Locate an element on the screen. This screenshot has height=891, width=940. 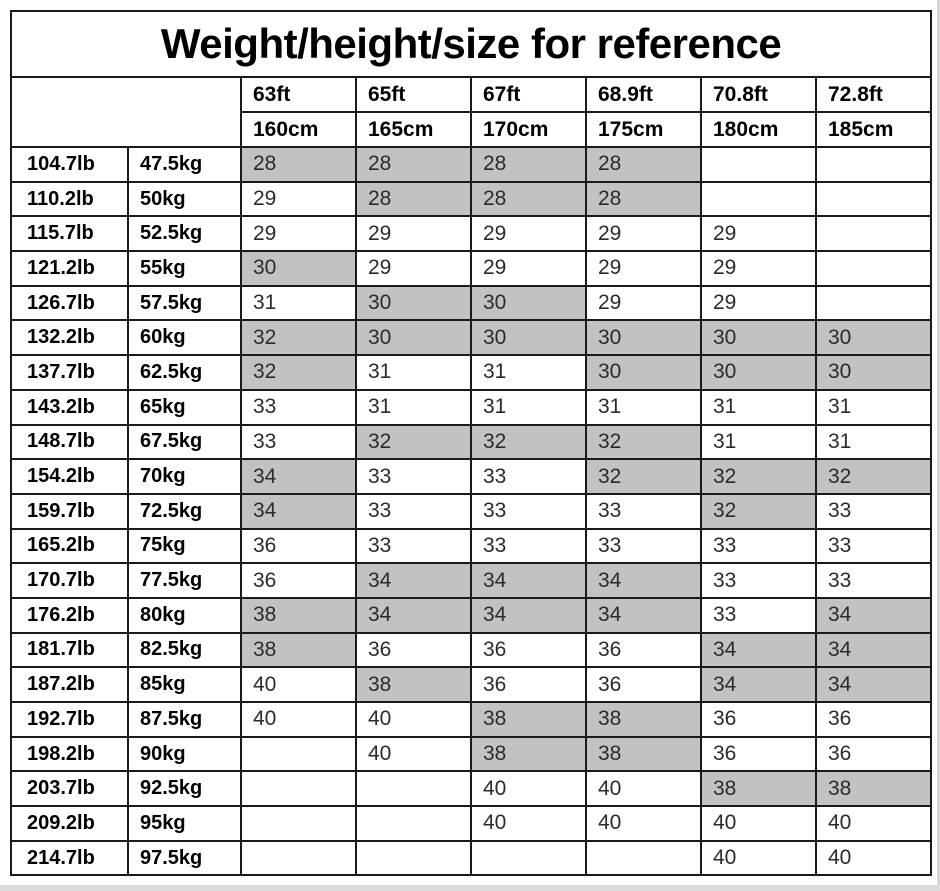
weight-lb-cell: 104.7lb is located at coordinates (69, 164).